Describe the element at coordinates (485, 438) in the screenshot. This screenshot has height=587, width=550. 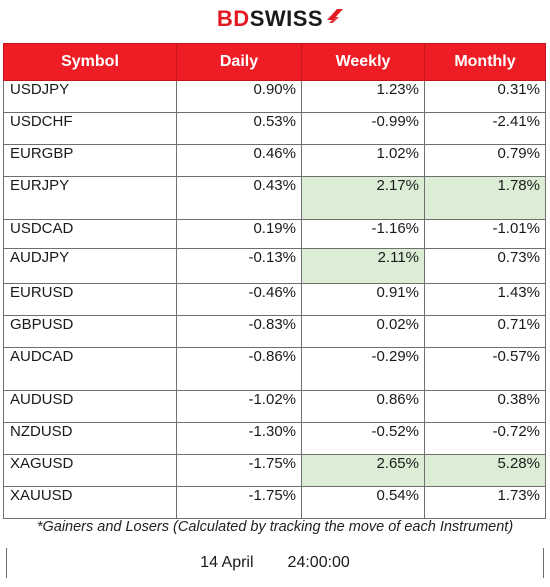
I see `cell-monthly: -0.72%` at that location.